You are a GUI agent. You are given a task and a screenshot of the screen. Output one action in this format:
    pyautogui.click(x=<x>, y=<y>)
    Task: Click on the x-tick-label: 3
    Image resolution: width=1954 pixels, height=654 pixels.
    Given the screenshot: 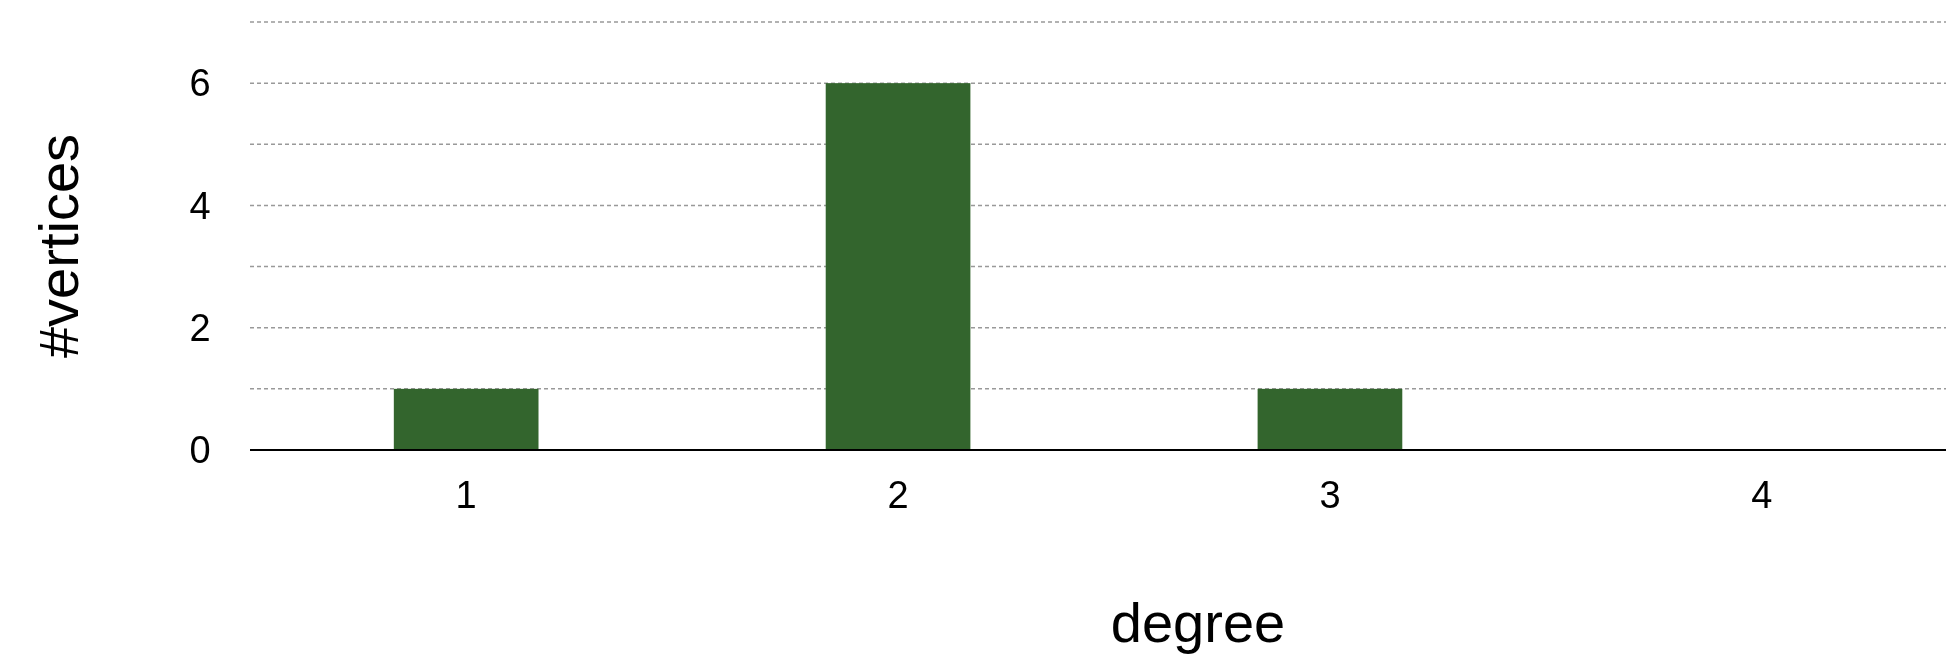 What is the action you would take?
    pyautogui.click(x=1330, y=495)
    